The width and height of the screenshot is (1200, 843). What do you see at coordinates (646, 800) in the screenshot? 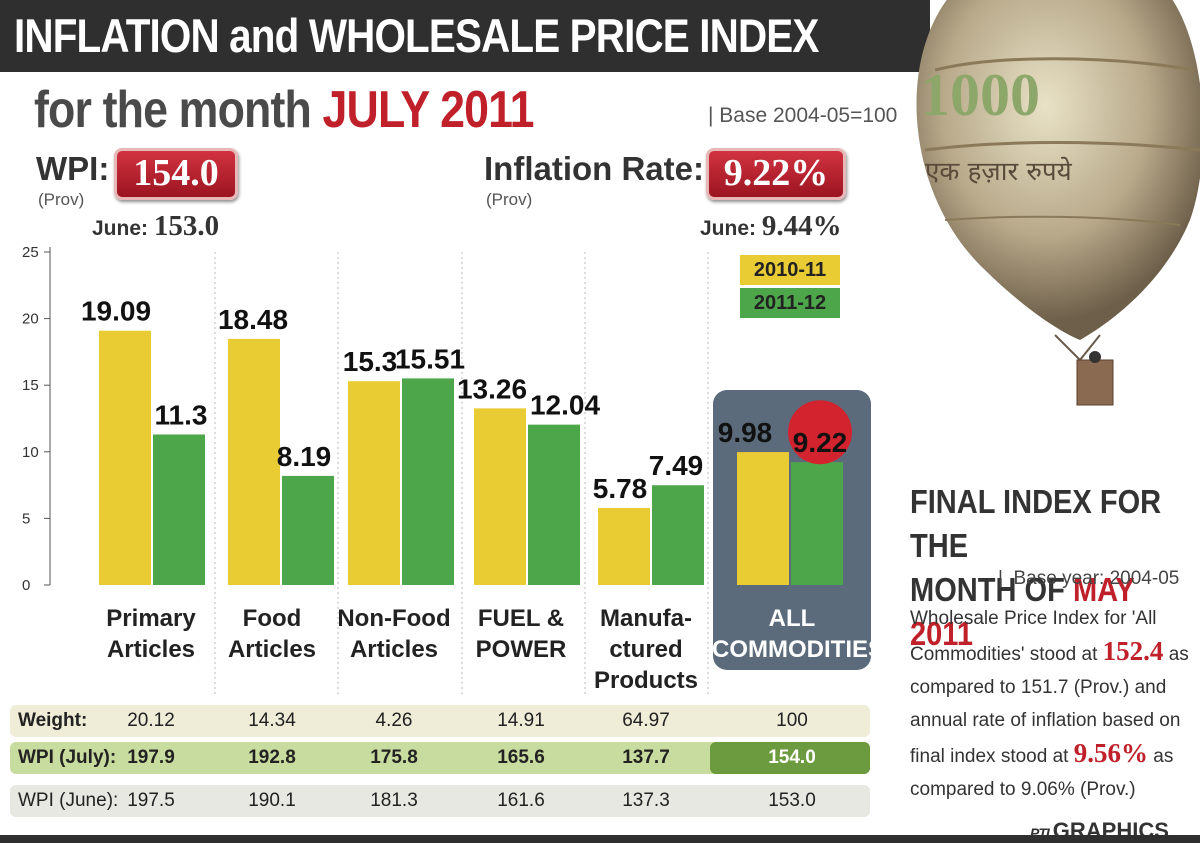
I see `table-cell: 137.3` at bounding box center [646, 800].